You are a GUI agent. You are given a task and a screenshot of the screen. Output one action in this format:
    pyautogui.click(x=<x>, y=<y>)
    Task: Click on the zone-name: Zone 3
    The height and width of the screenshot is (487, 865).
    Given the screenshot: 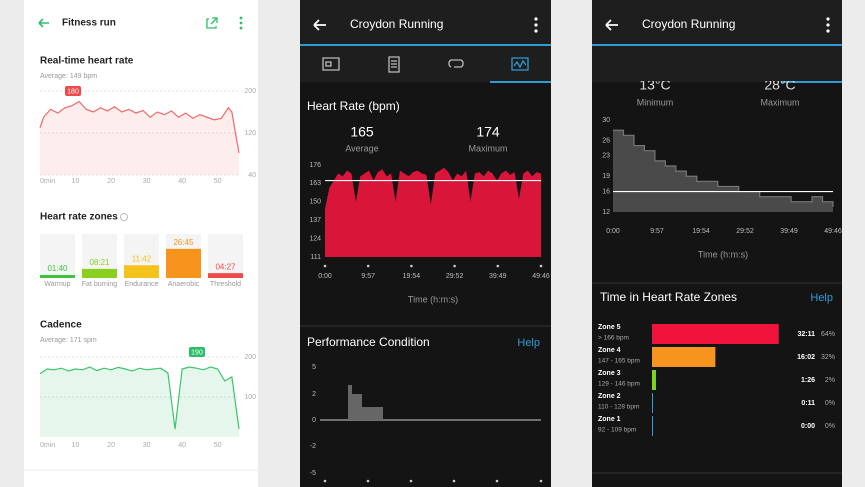 What is the action you would take?
    pyautogui.click(x=609, y=373)
    